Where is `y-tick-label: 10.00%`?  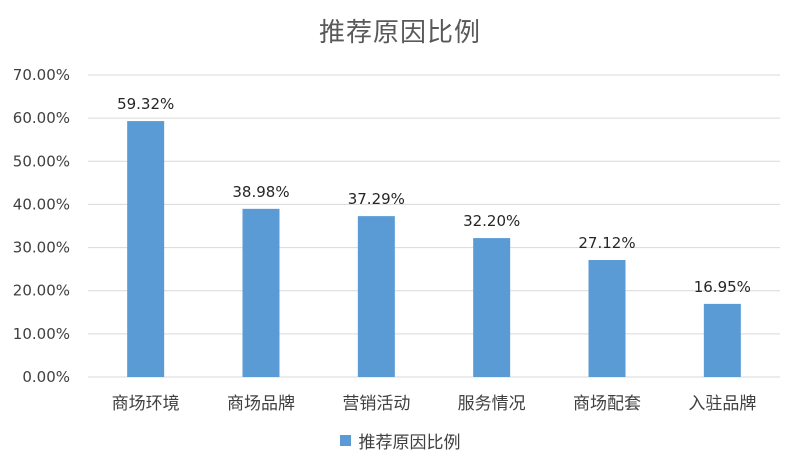
y-tick-label: 10.00% is located at coordinates (41, 334).